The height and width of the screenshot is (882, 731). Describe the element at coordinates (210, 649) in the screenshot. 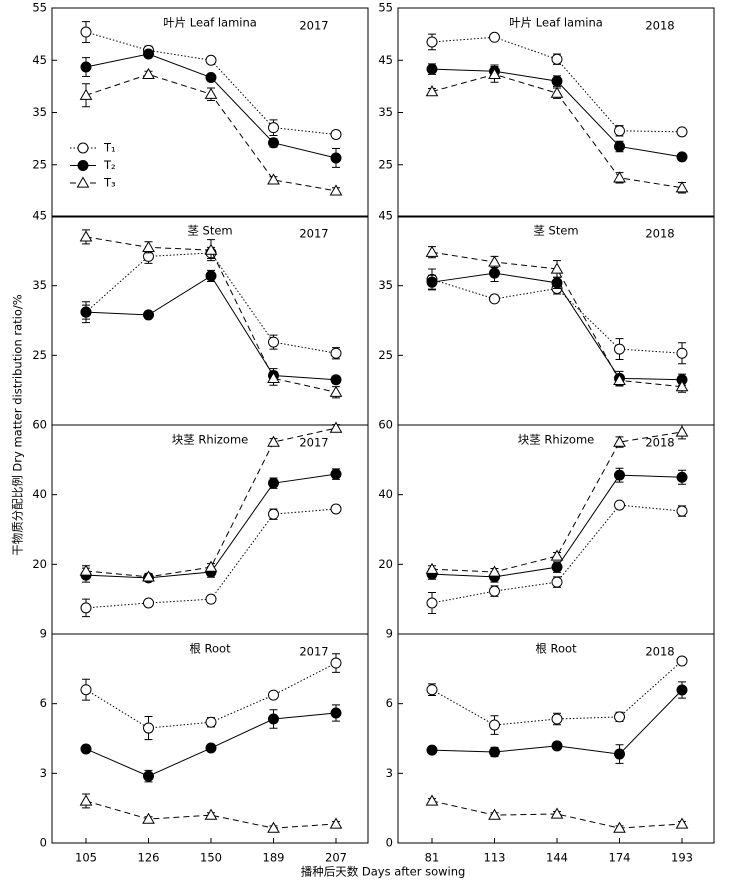

I see `panel-title: 根 Root` at that location.